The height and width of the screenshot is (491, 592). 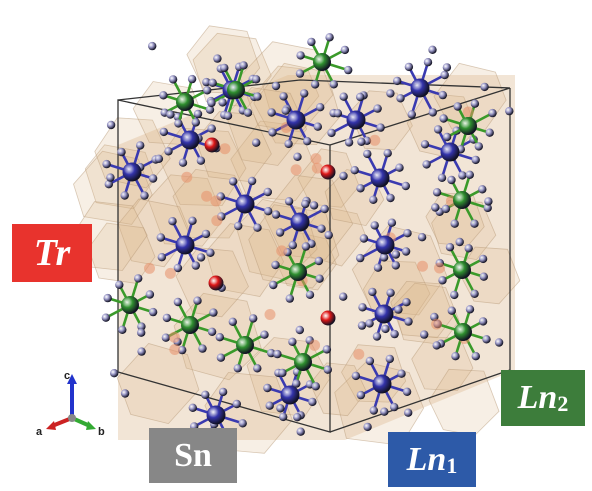 What do you see at coordinates (72, 379) in the screenshot?
I see `c-axis-head` at bounding box center [72, 379].